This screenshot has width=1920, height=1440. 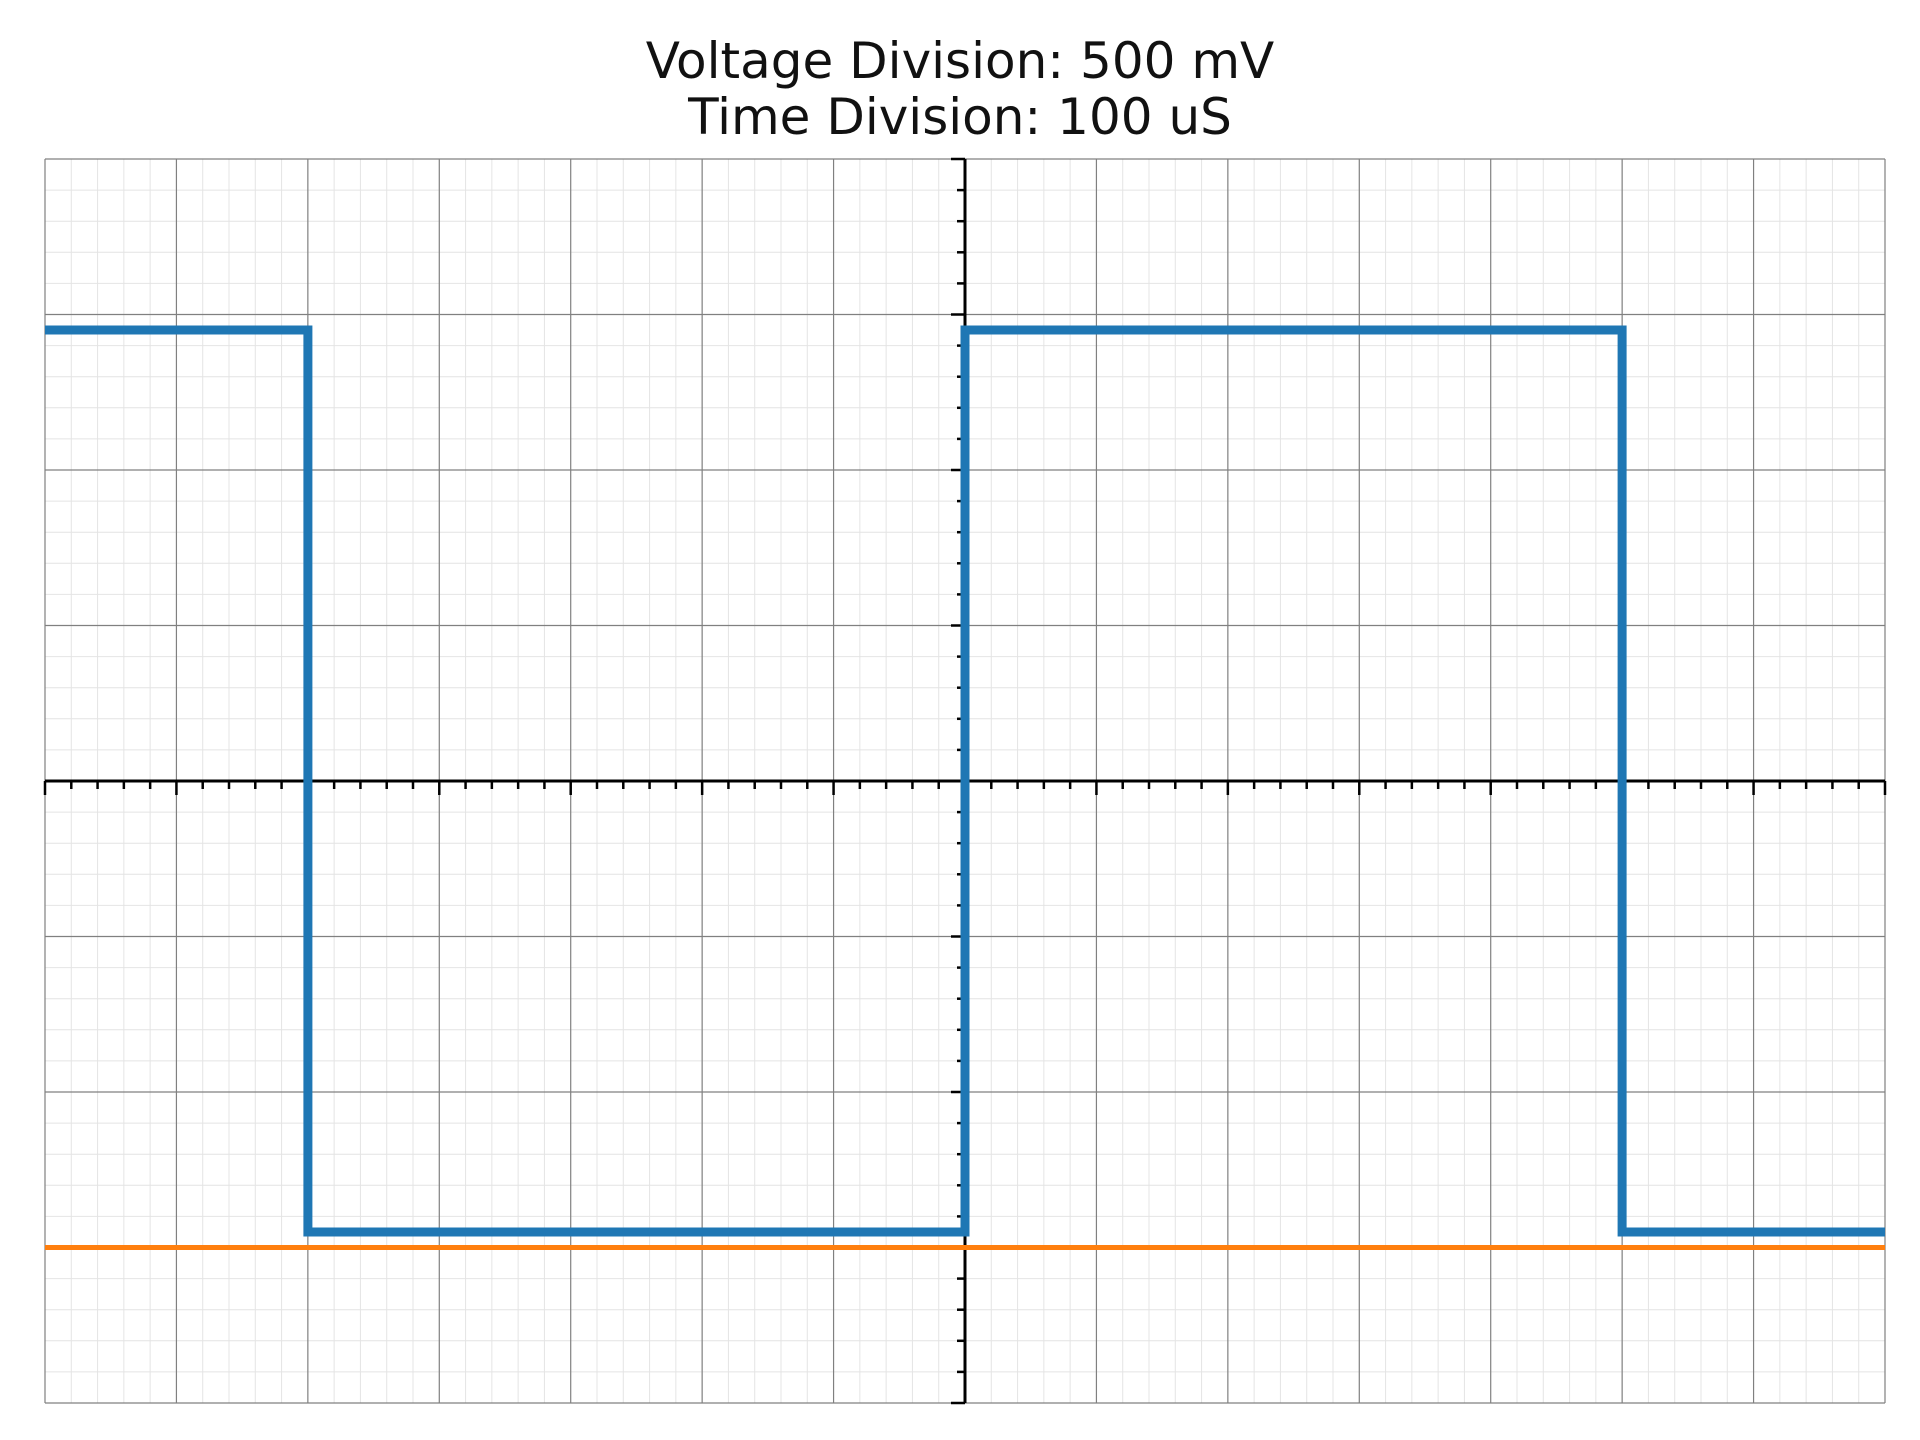 I want to click on chart-title-line-1: Voltage Division: 500 mV, so click(x=960, y=61).